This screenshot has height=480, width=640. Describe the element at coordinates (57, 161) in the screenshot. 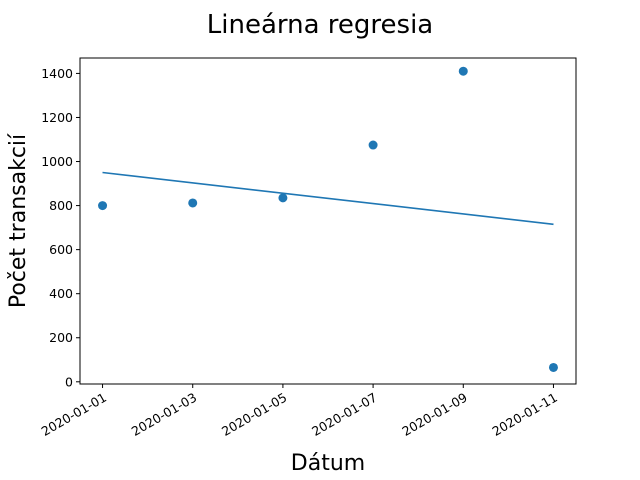

I see `y-tick-label: 1000` at that location.